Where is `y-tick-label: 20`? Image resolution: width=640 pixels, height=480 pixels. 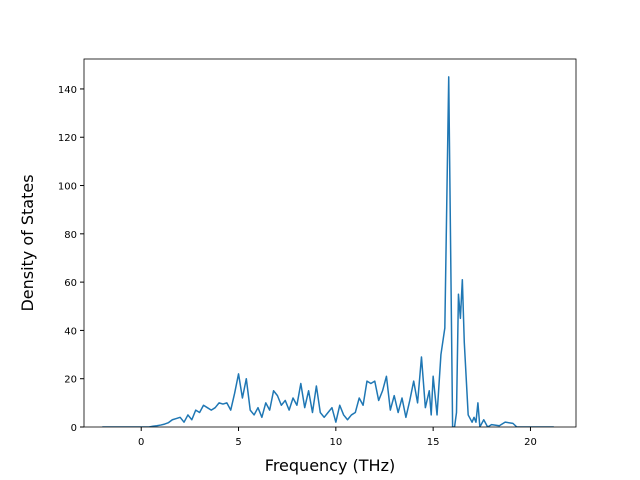
y-tick-label: 20 is located at coordinates (70, 380).